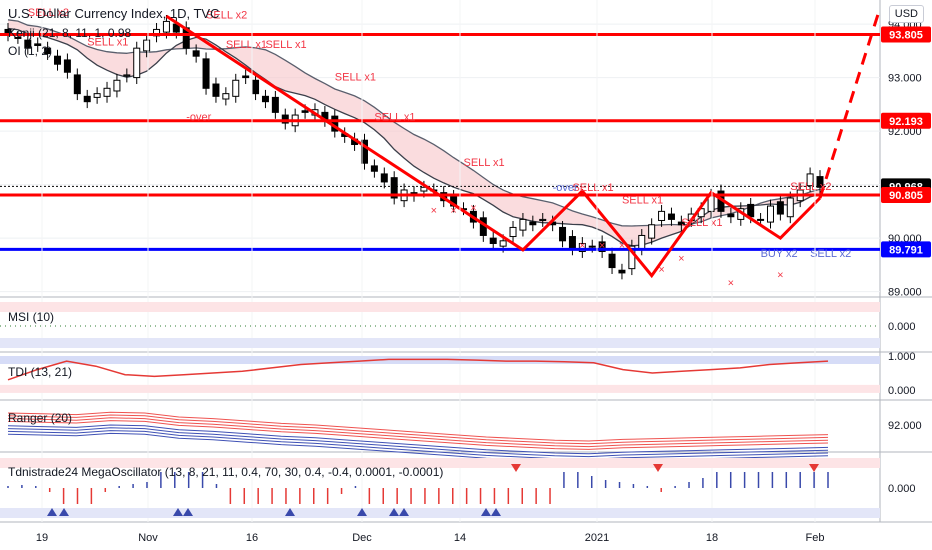  I want to click on x-tick-label: Dec, so click(362, 538).